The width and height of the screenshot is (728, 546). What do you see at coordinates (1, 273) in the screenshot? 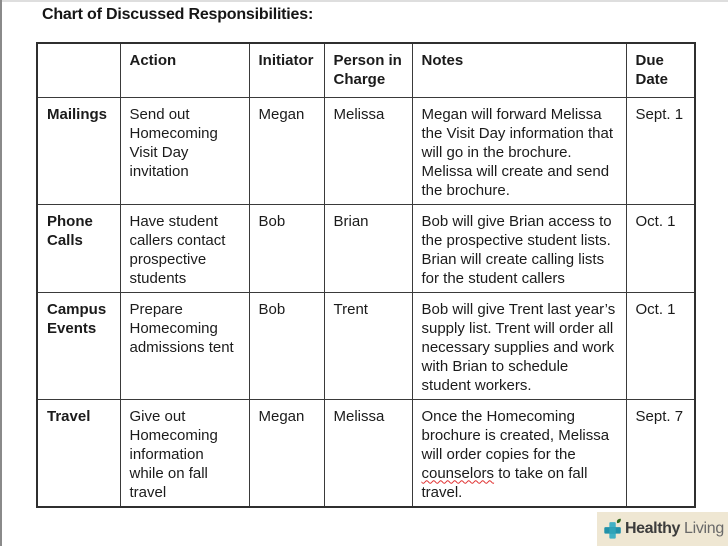
I see `page-left-edge` at bounding box center [1, 273].